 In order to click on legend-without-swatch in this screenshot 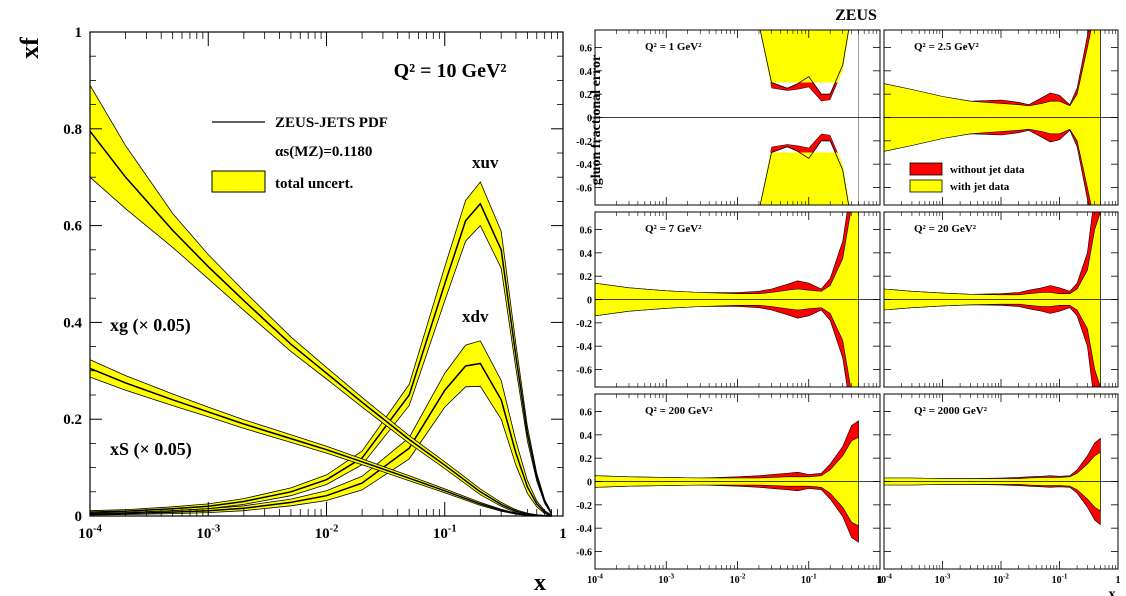, I will do `click(926, 169)`.